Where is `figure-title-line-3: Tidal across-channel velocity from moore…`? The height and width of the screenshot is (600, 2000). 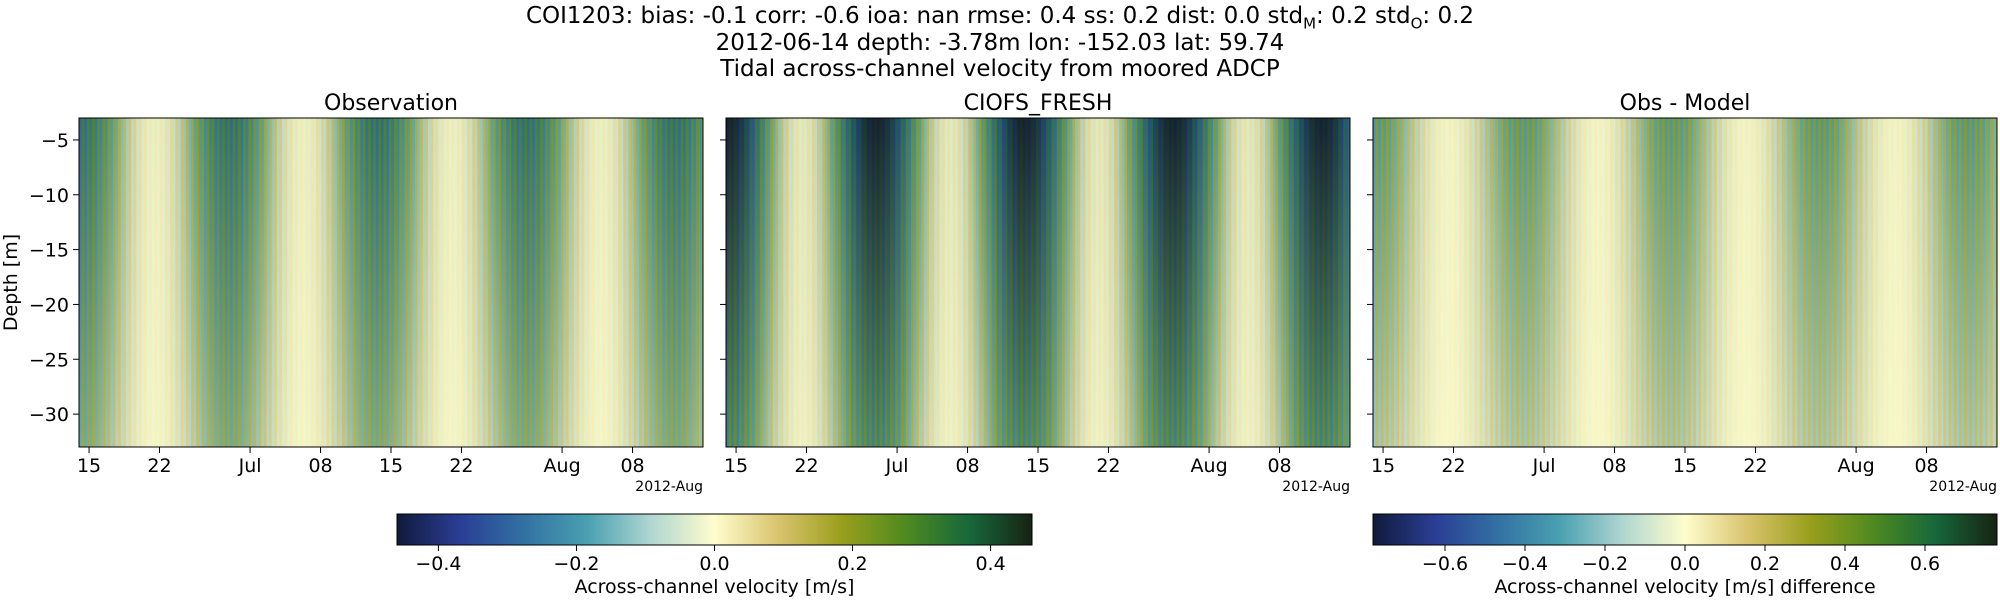
figure-title-line-3: Tidal across-channel velocity from moore… is located at coordinates (1000, 69).